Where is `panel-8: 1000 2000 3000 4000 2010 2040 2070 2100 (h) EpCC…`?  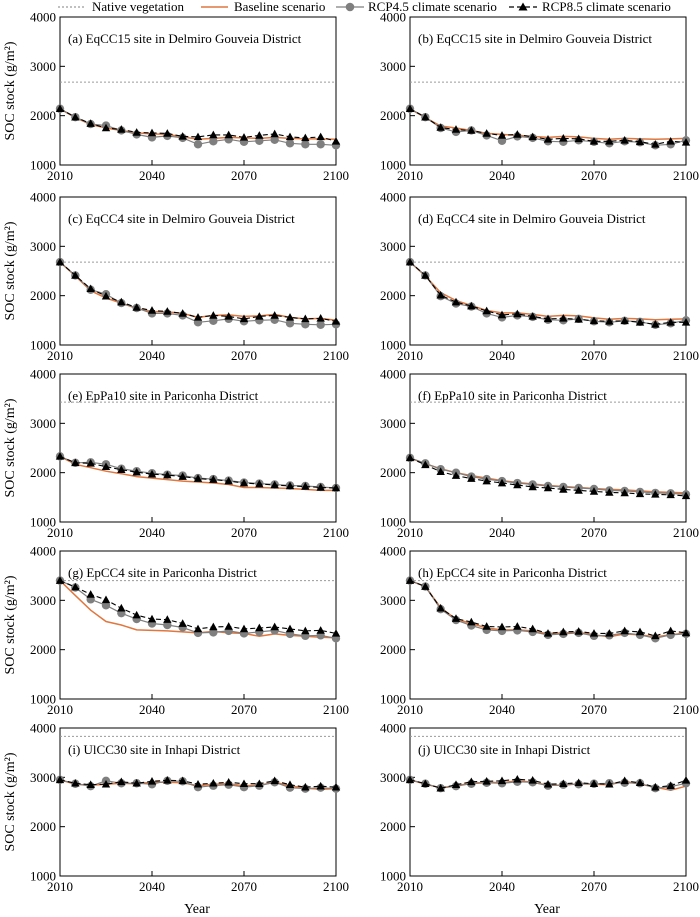 panel-8: 1000 2000 3000 4000 2010 2040 2070 2100 (h) EpCC… is located at coordinates (539, 631).